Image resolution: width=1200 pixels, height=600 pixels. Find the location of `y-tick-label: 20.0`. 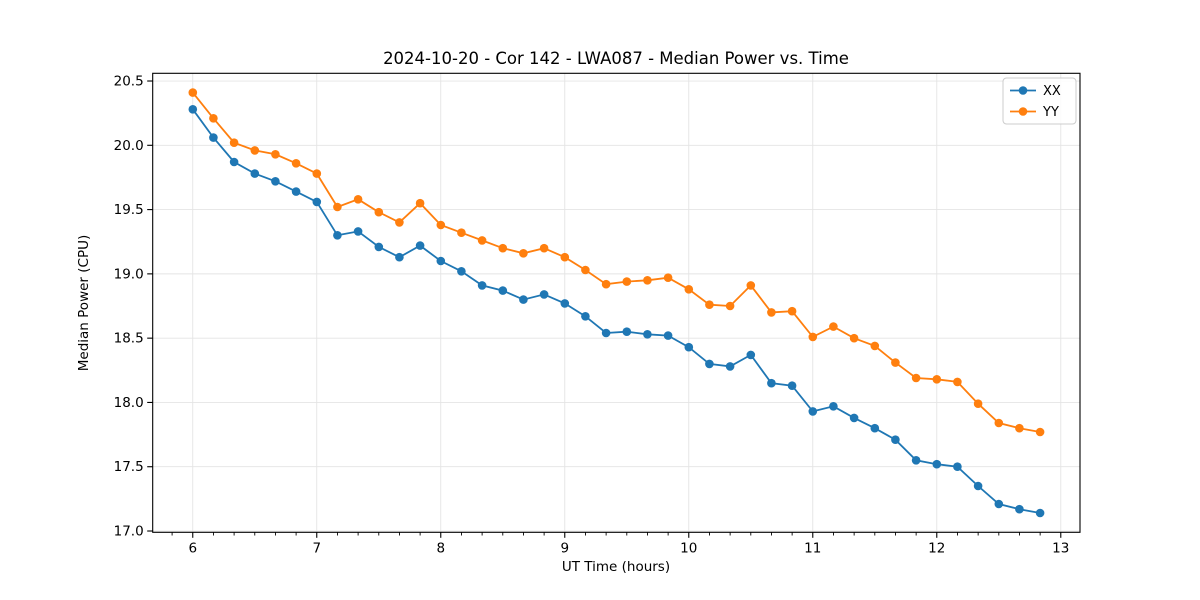

y-tick-label: 20.0 is located at coordinates (129, 146).